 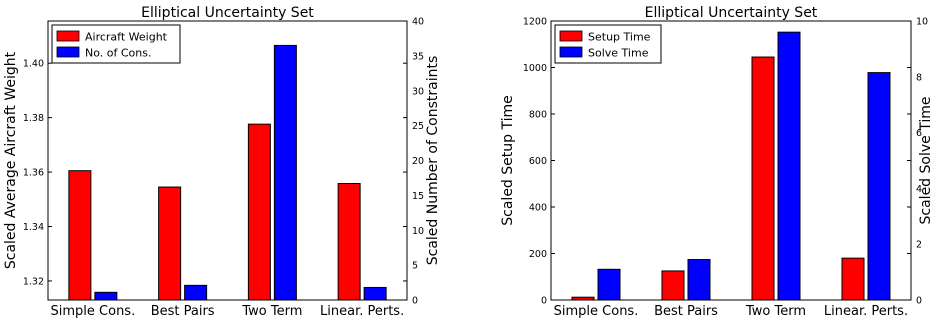 What do you see at coordinates (33, 64) in the screenshot?
I see `left-tick-label: 1.40` at bounding box center [33, 64].